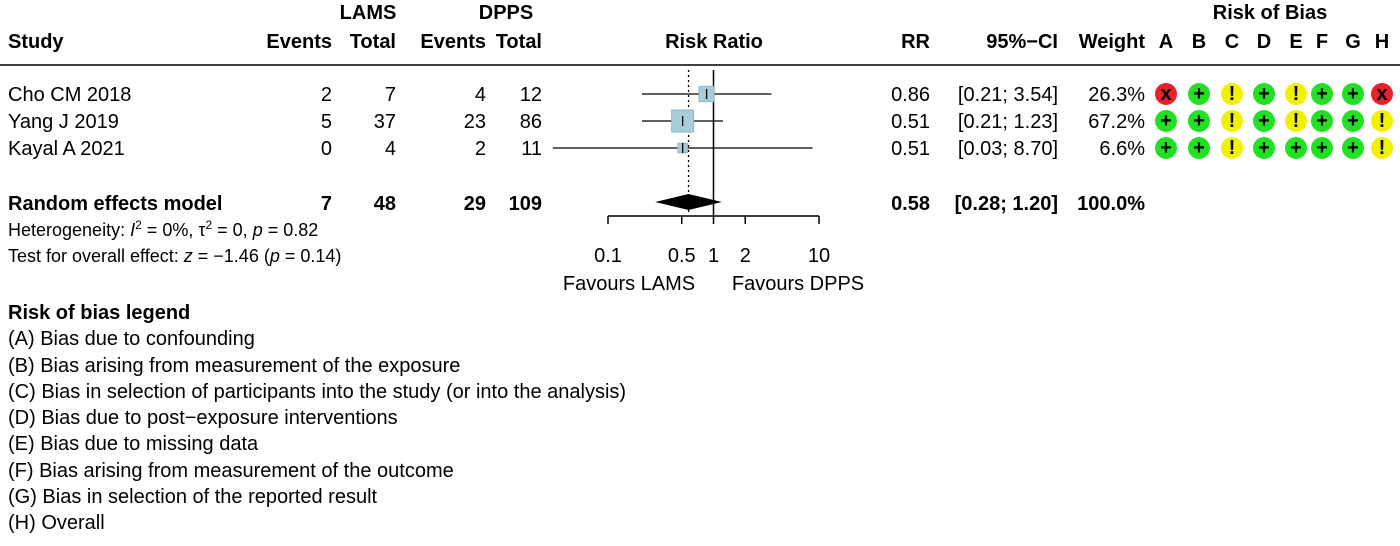  I want to click on weight-value: 26.3%, so click(1116, 95).